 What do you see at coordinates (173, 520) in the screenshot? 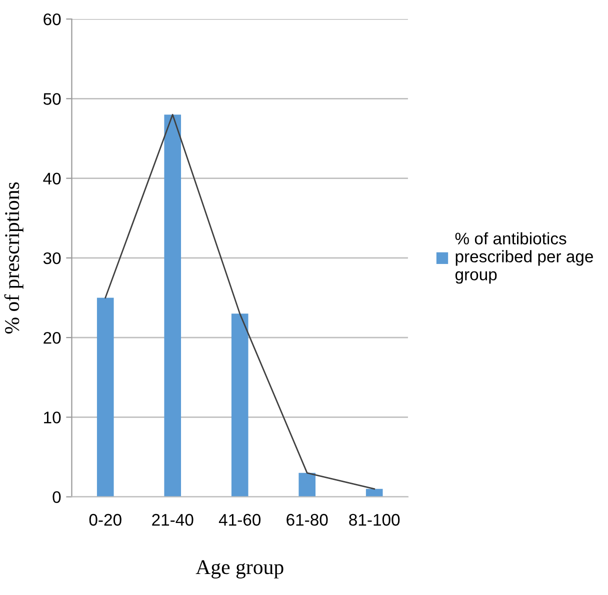
I see `x-tick-label: 21-40` at bounding box center [173, 520].